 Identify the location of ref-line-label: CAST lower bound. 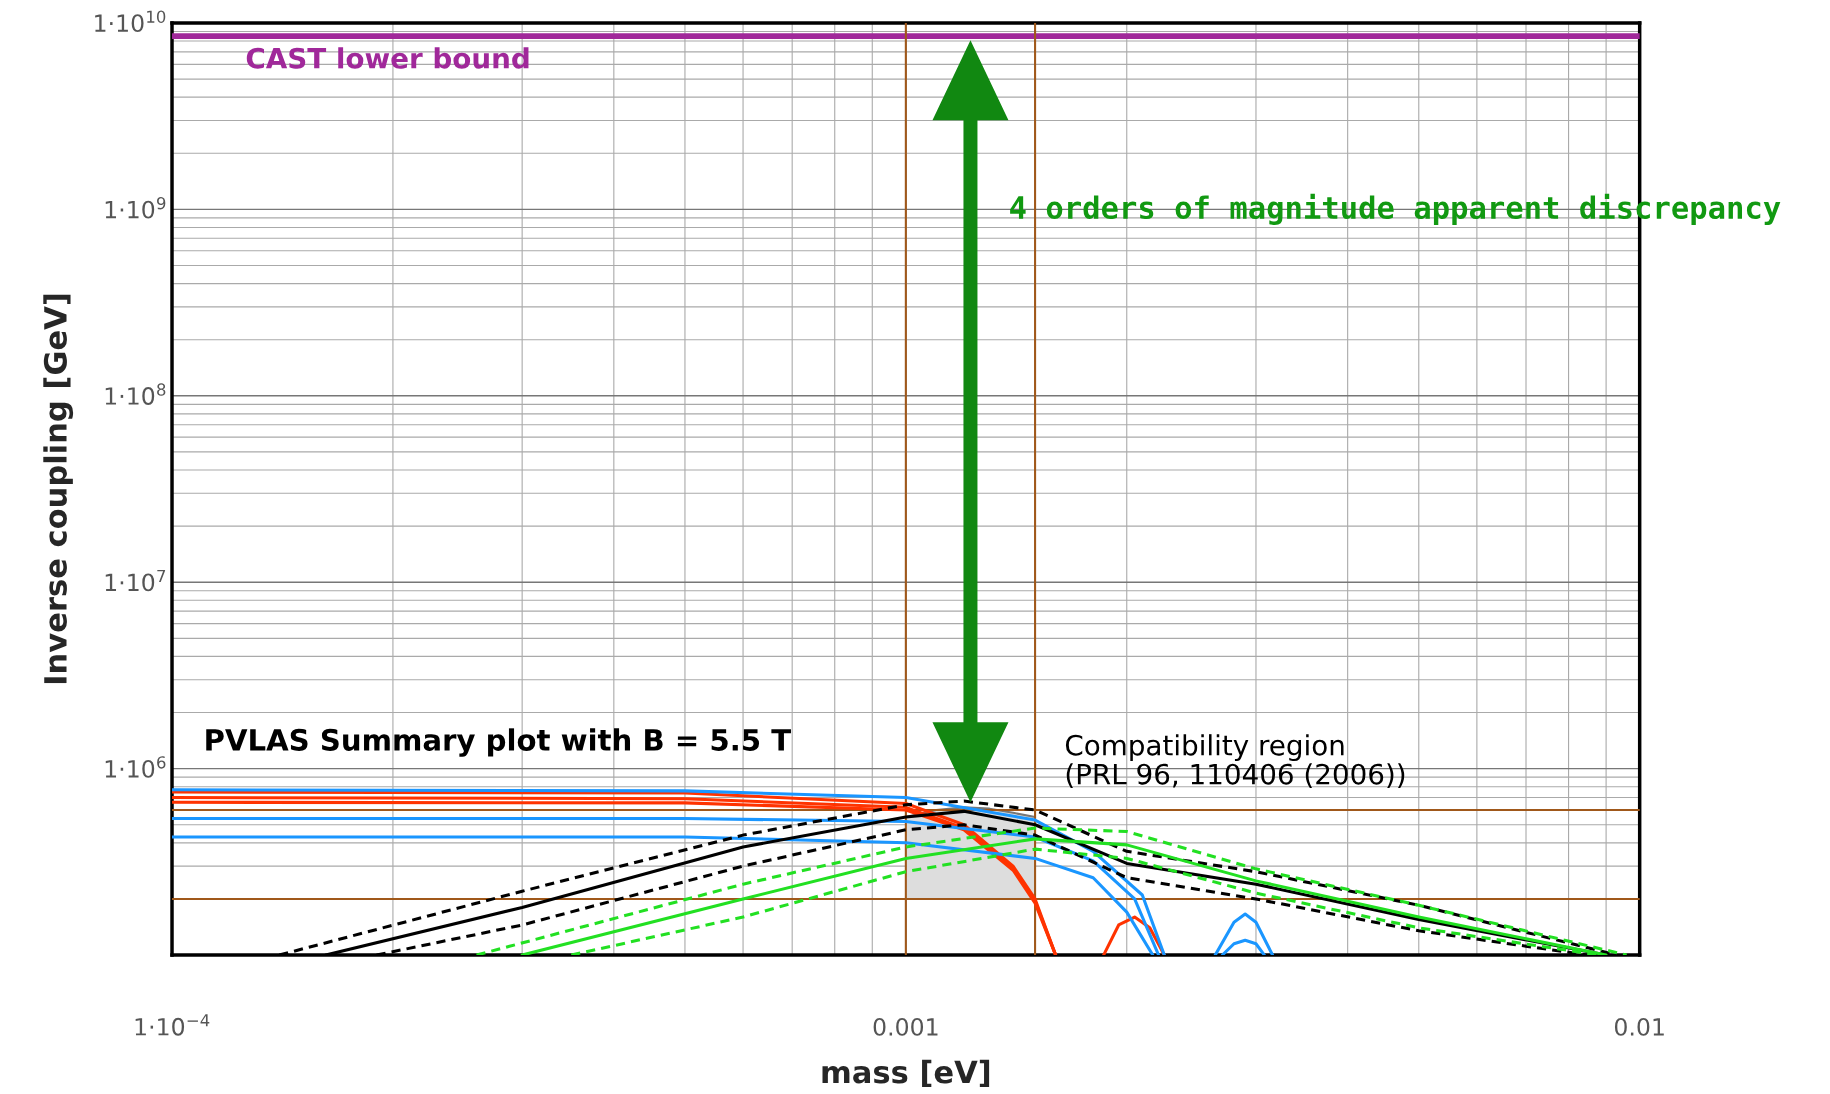
(387, 58).